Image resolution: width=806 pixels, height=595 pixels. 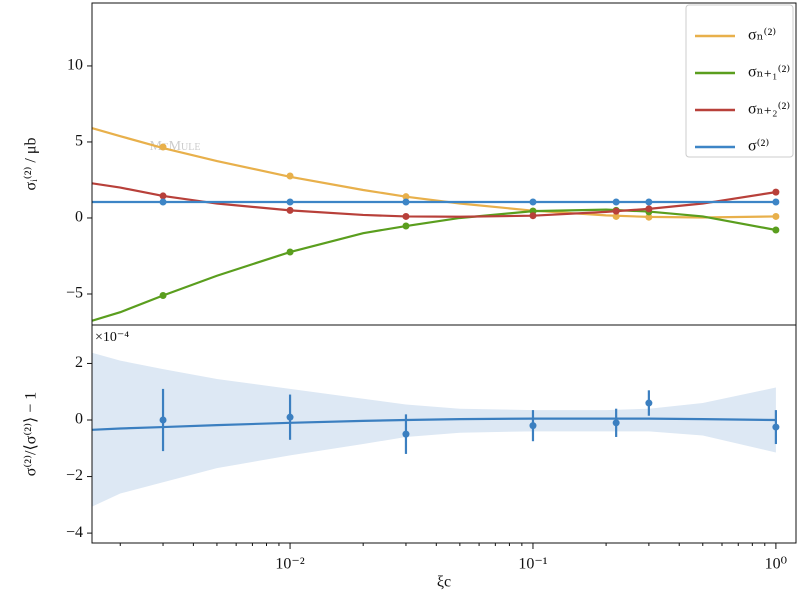 I want to click on y-tick-label: 10, so click(x=75, y=65).